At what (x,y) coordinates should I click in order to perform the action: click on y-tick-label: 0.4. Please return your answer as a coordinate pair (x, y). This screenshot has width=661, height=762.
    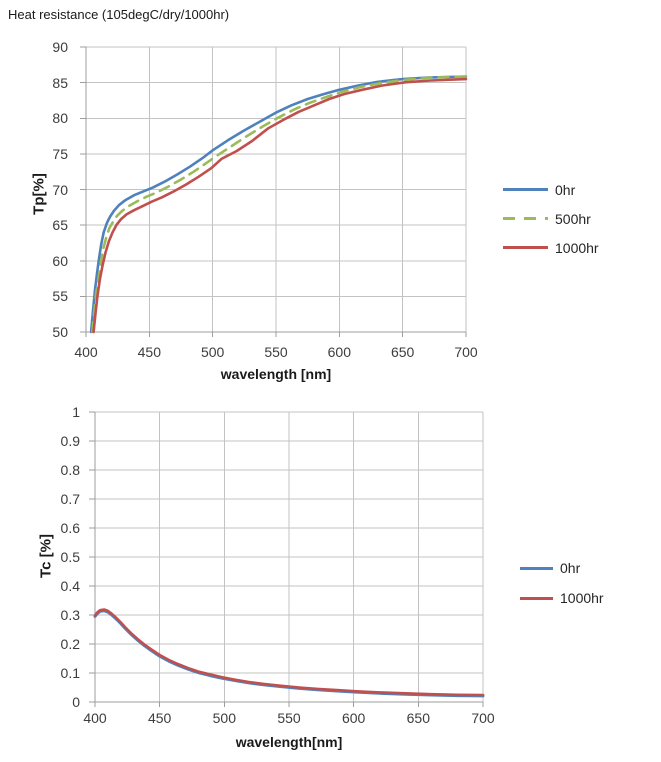
    Looking at the image, I should click on (70, 586).